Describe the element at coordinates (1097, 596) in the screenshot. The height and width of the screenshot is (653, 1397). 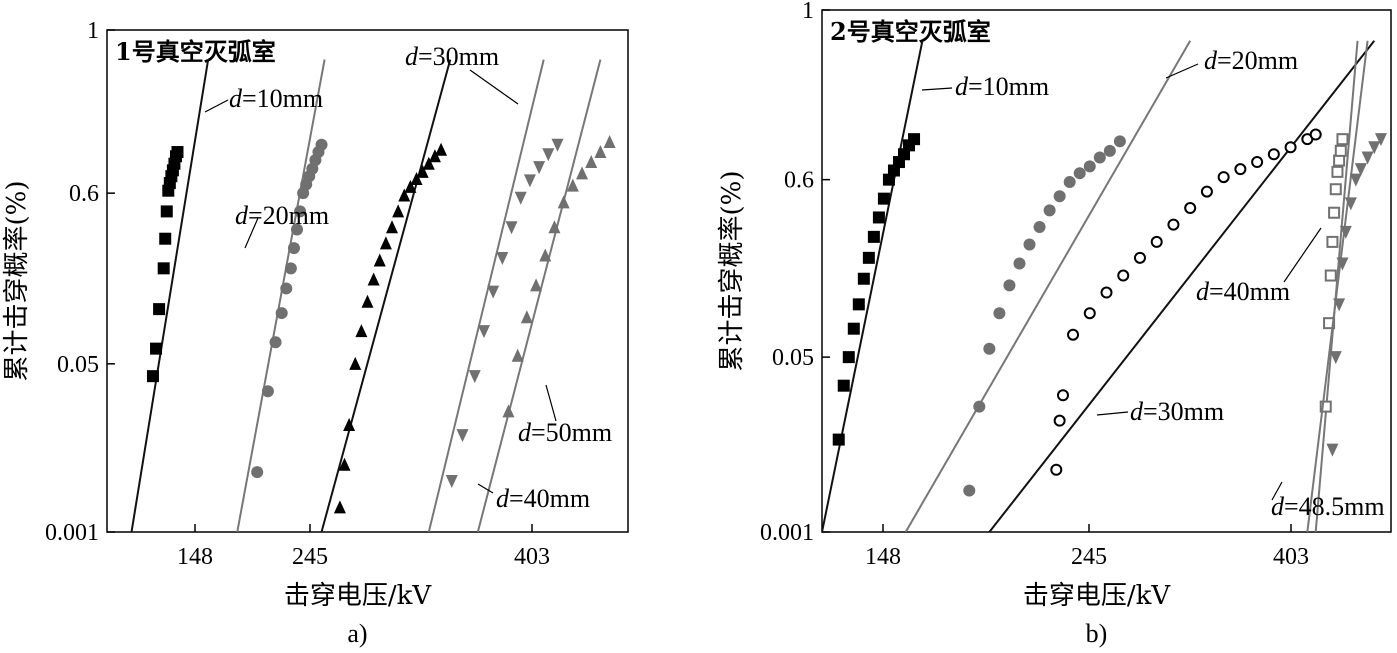
I see `x-axis-label: 击穿电压/kV` at that location.